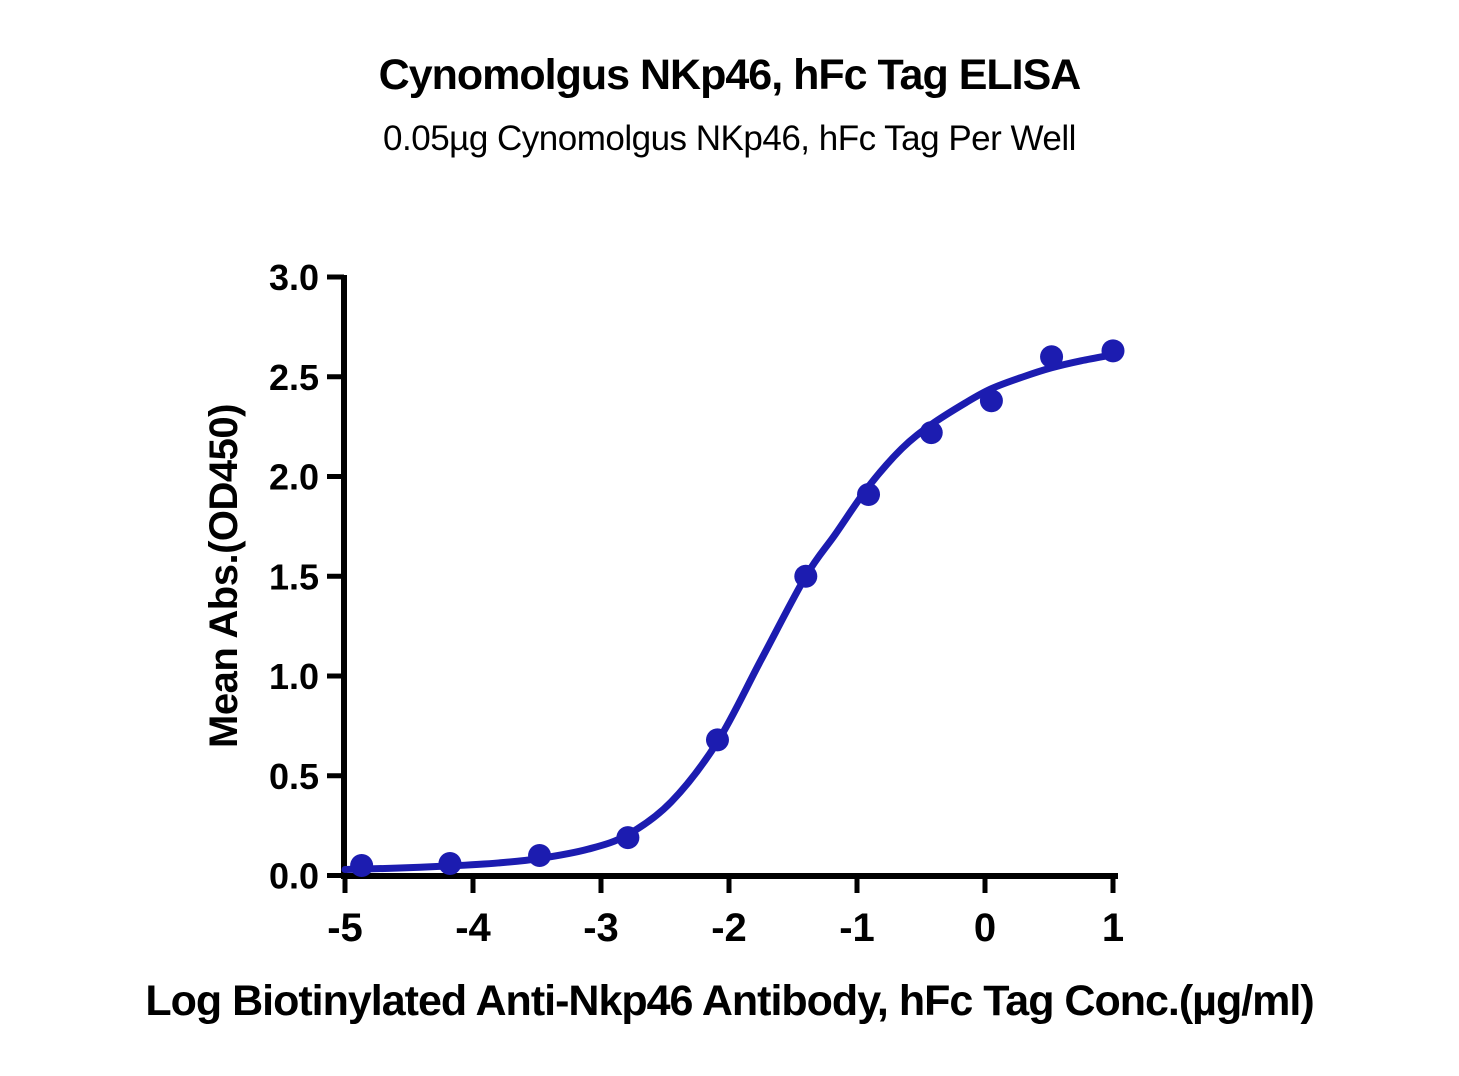 This screenshot has height=1076, width=1459. What do you see at coordinates (1113, 928) in the screenshot?
I see `x-tick-label: 1` at bounding box center [1113, 928].